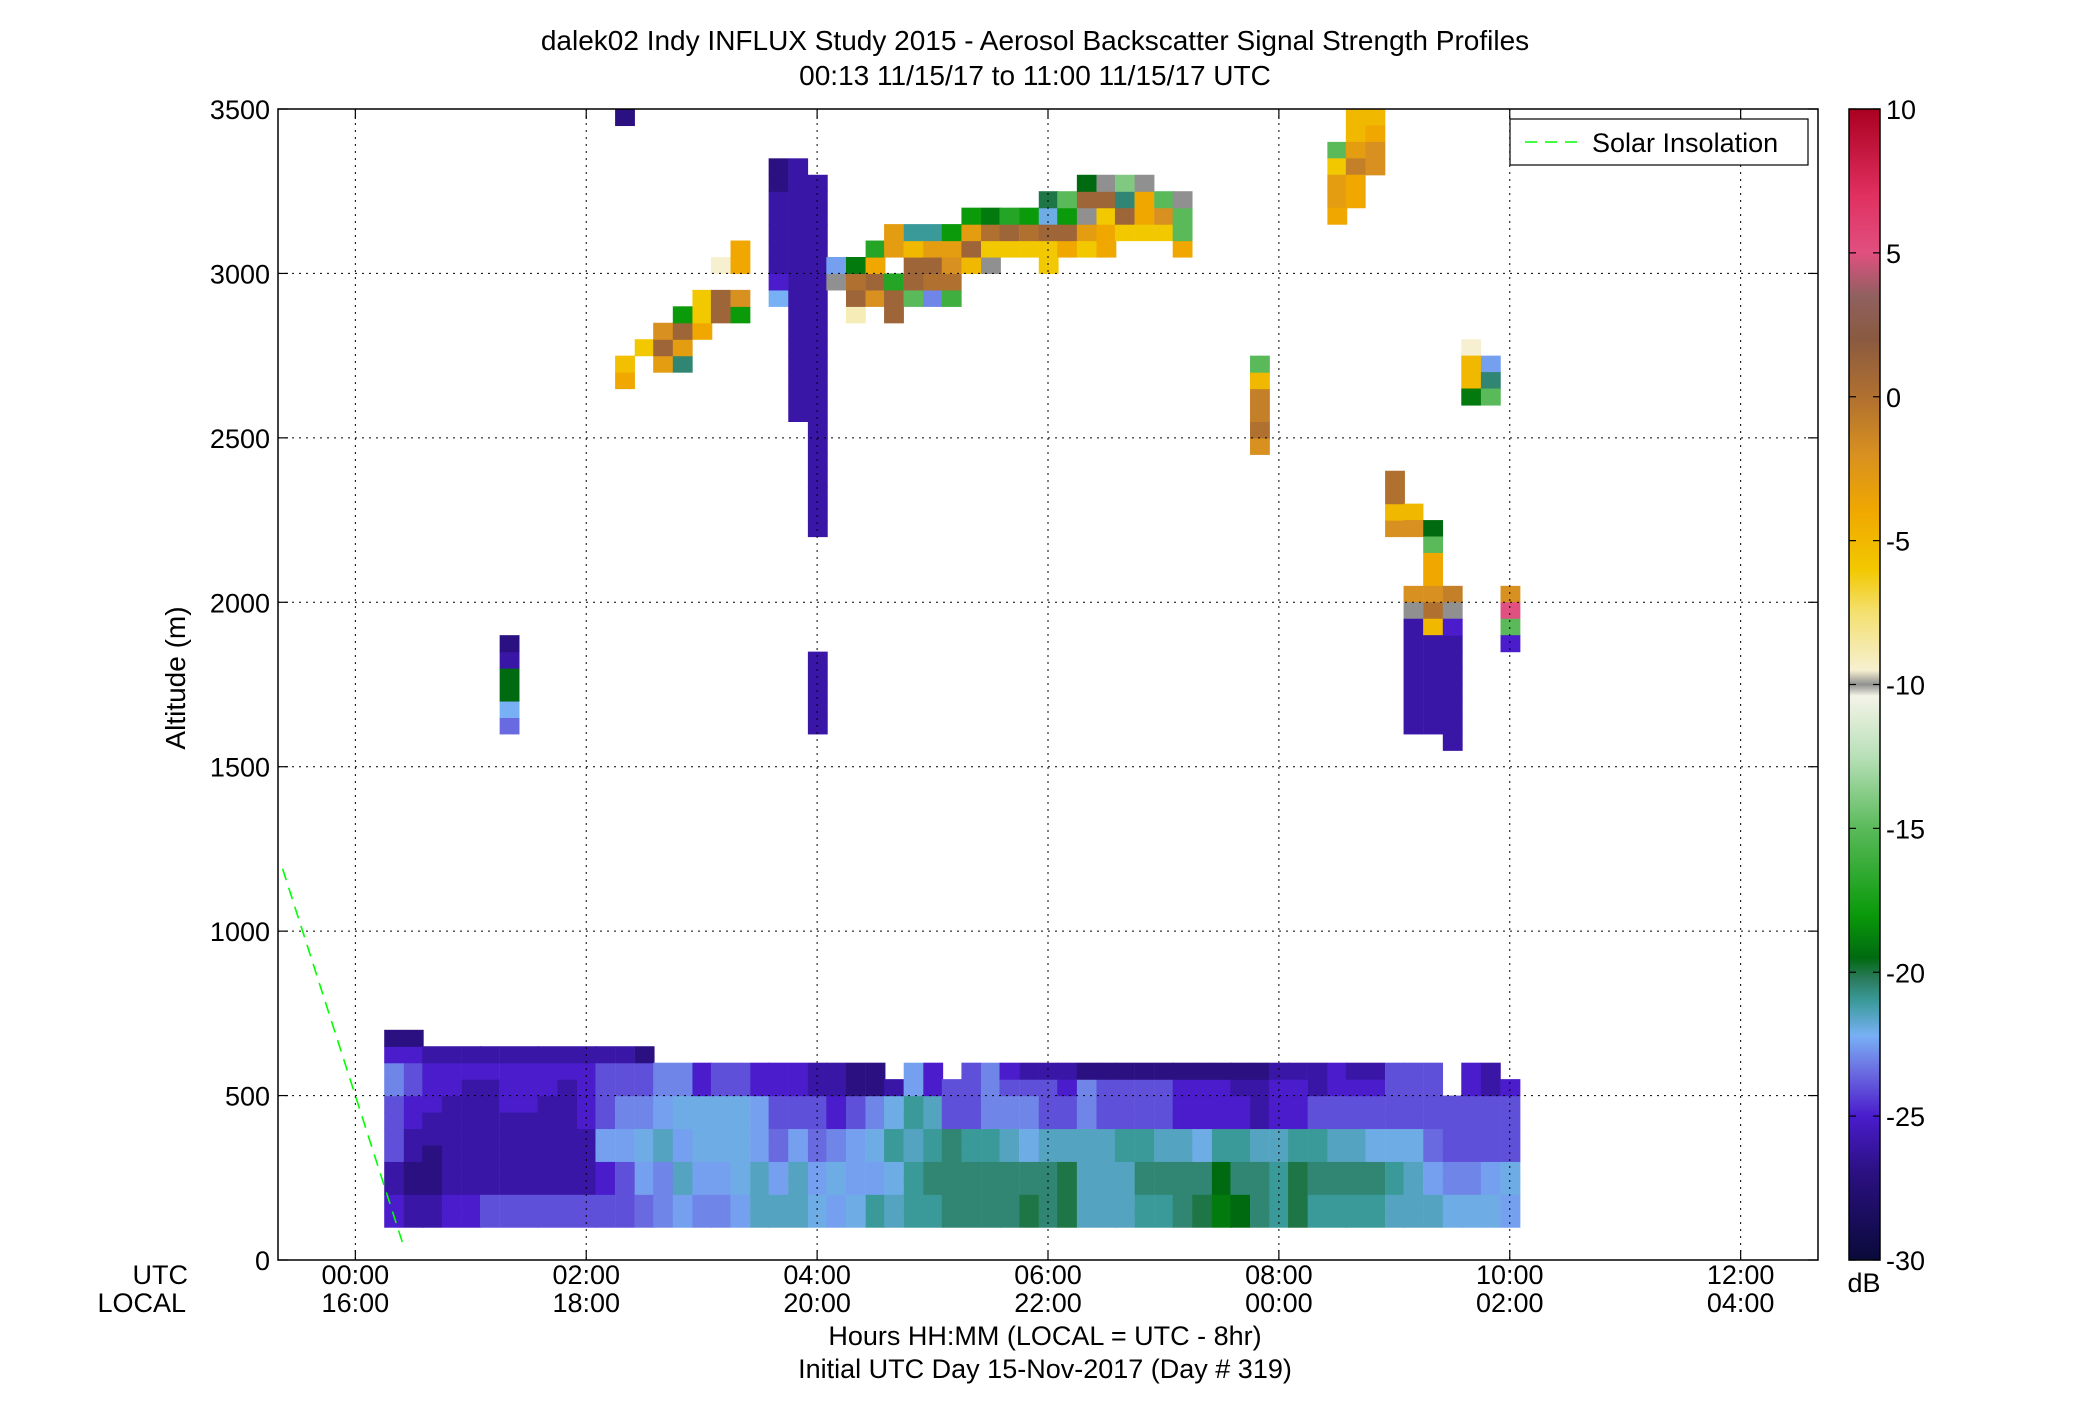  Describe the element at coordinates (141, 1303) in the screenshot. I see `x-row-label-local: LOCAL` at that location.